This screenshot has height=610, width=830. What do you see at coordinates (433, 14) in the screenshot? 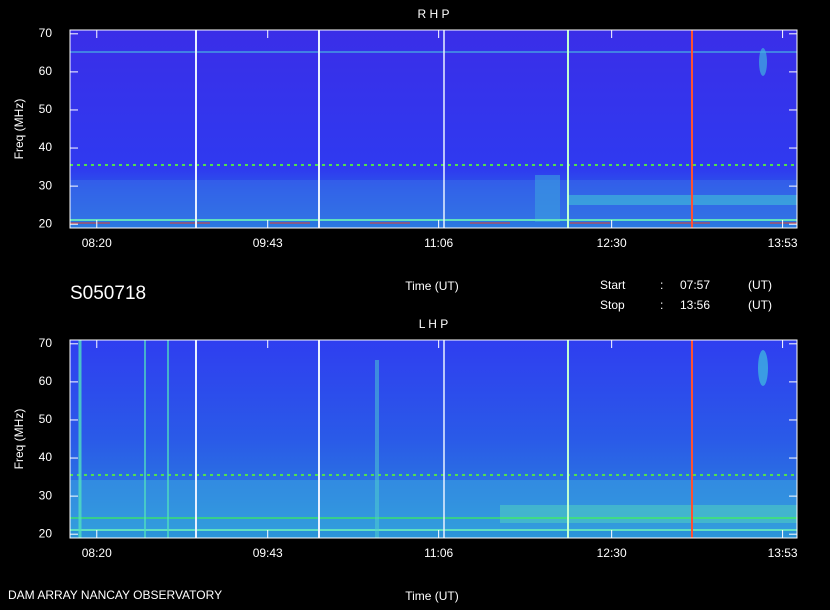
I see `panel-title: R H P` at bounding box center [433, 14].